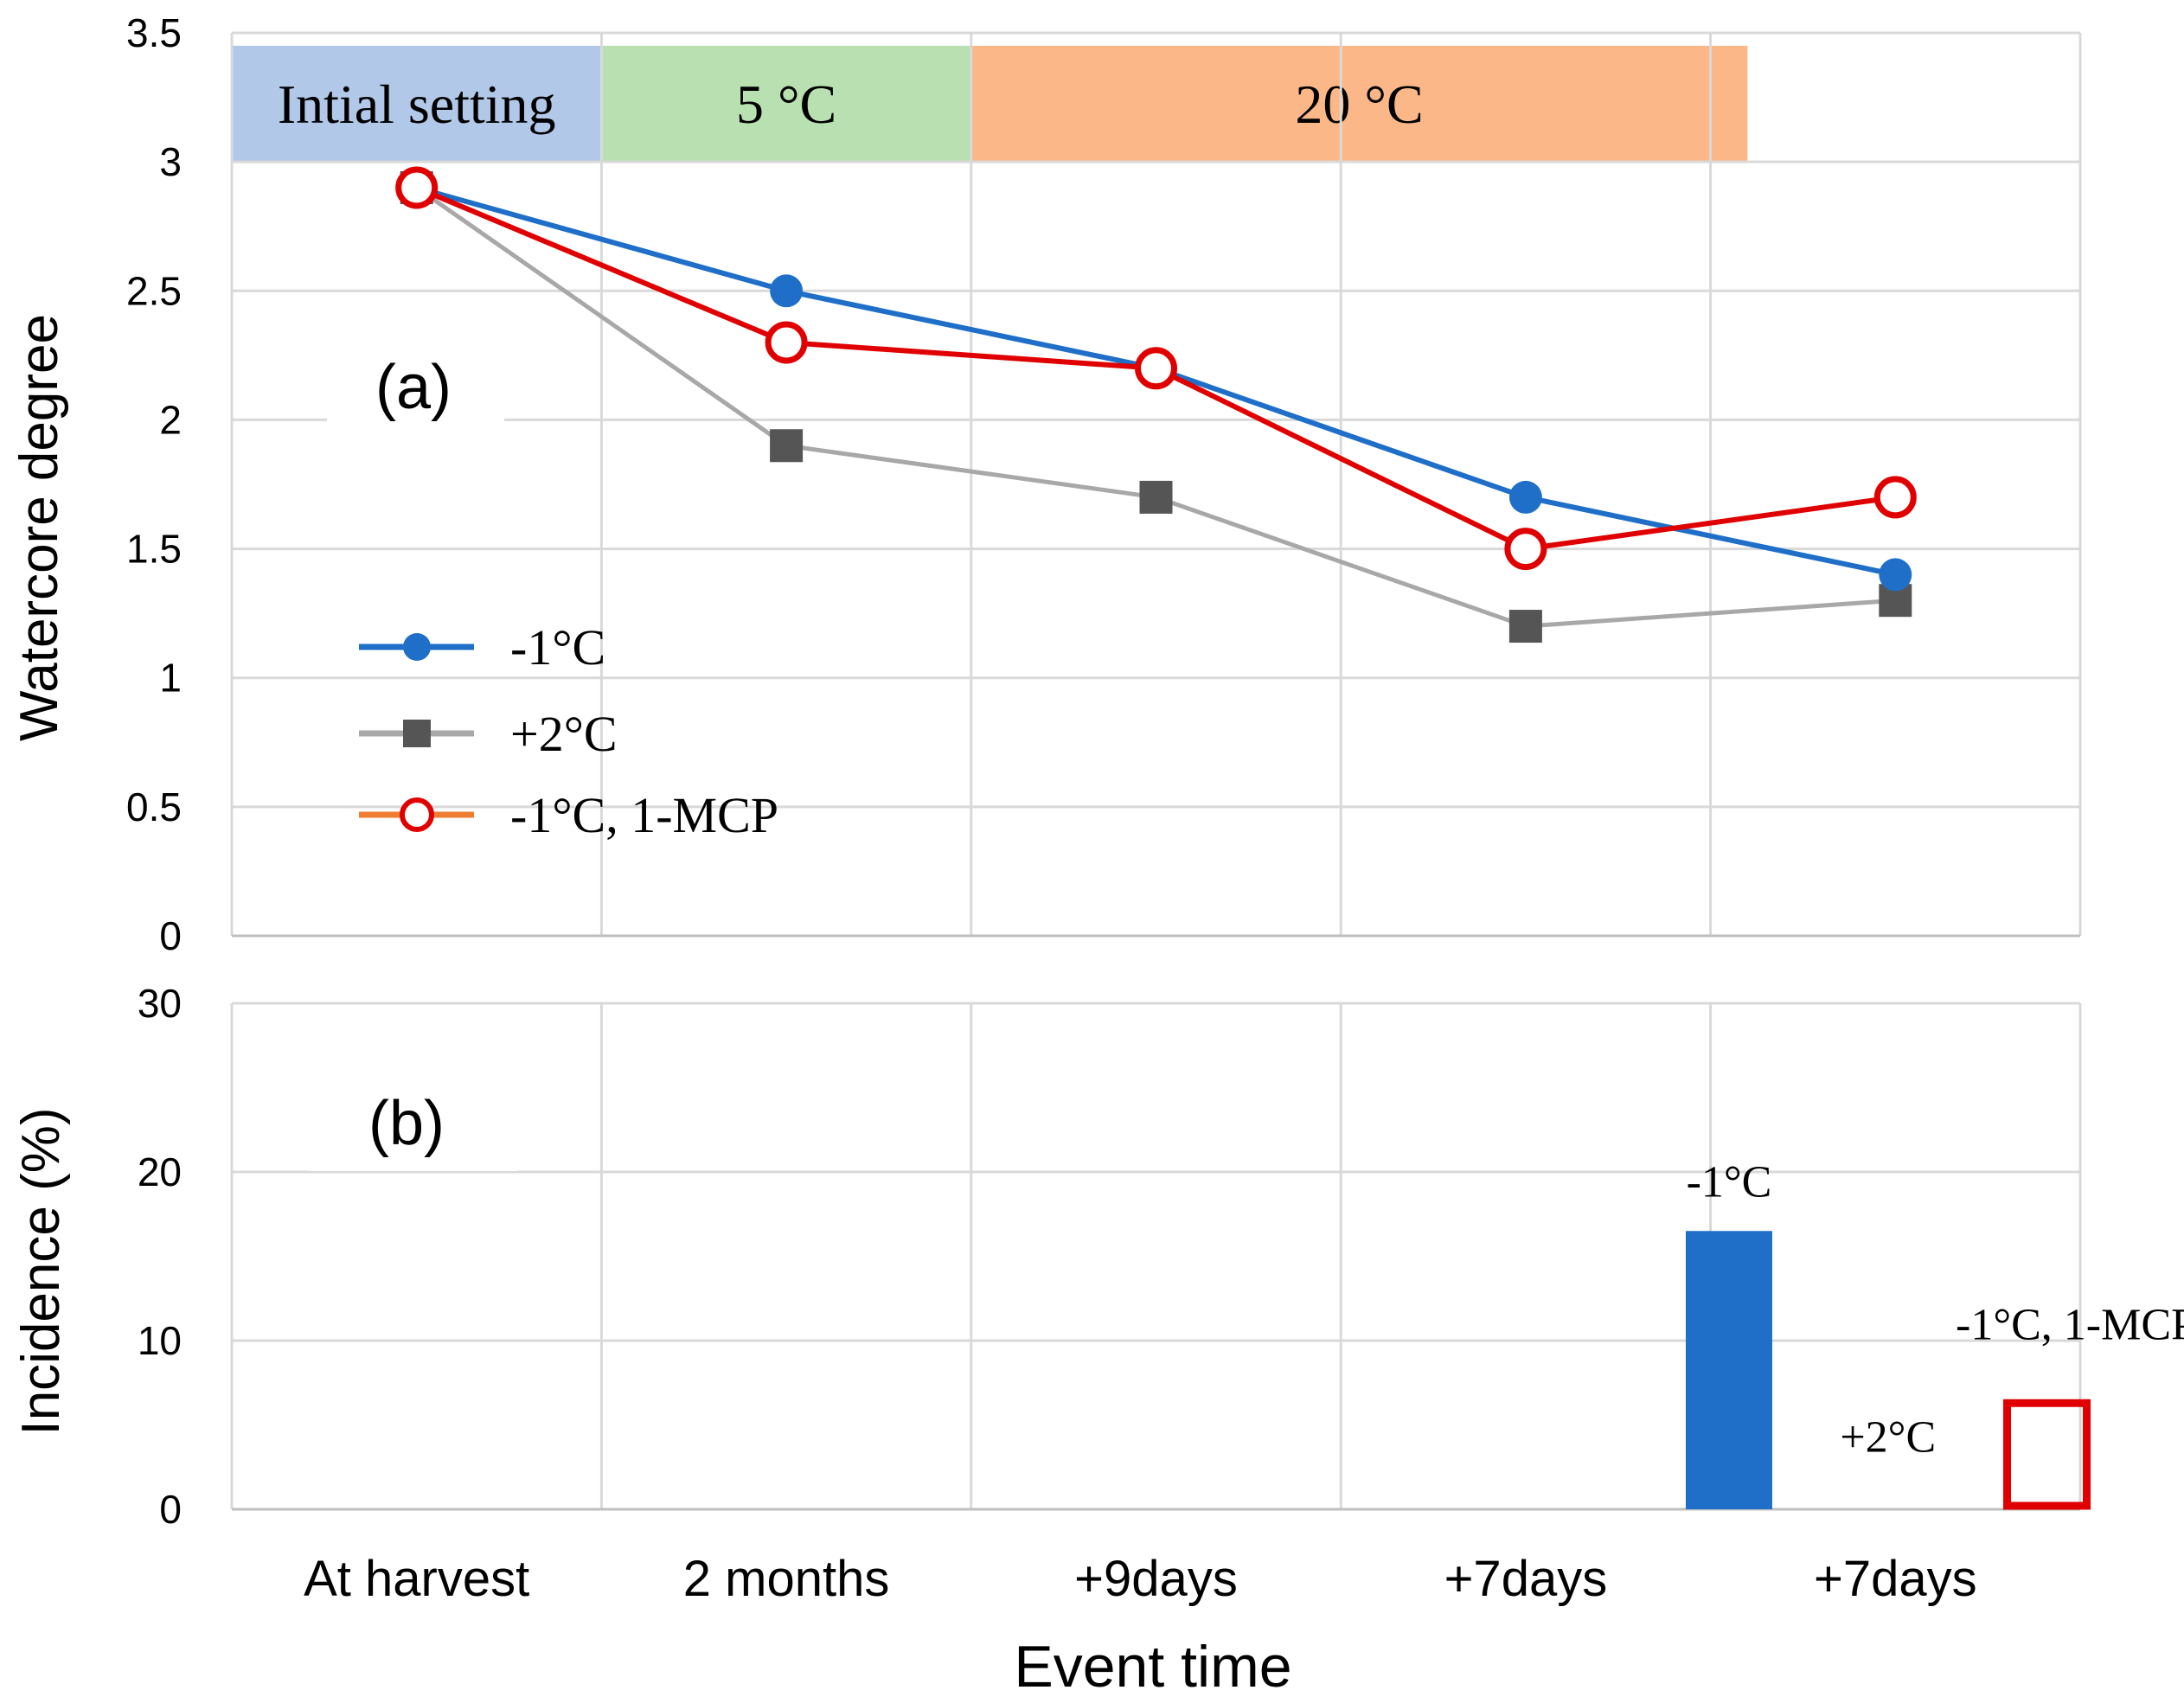 Image resolution: width=2184 pixels, height=1703 pixels. Describe the element at coordinates (154, 550) in the screenshot. I see `y-tick-label: 1.5` at that location.